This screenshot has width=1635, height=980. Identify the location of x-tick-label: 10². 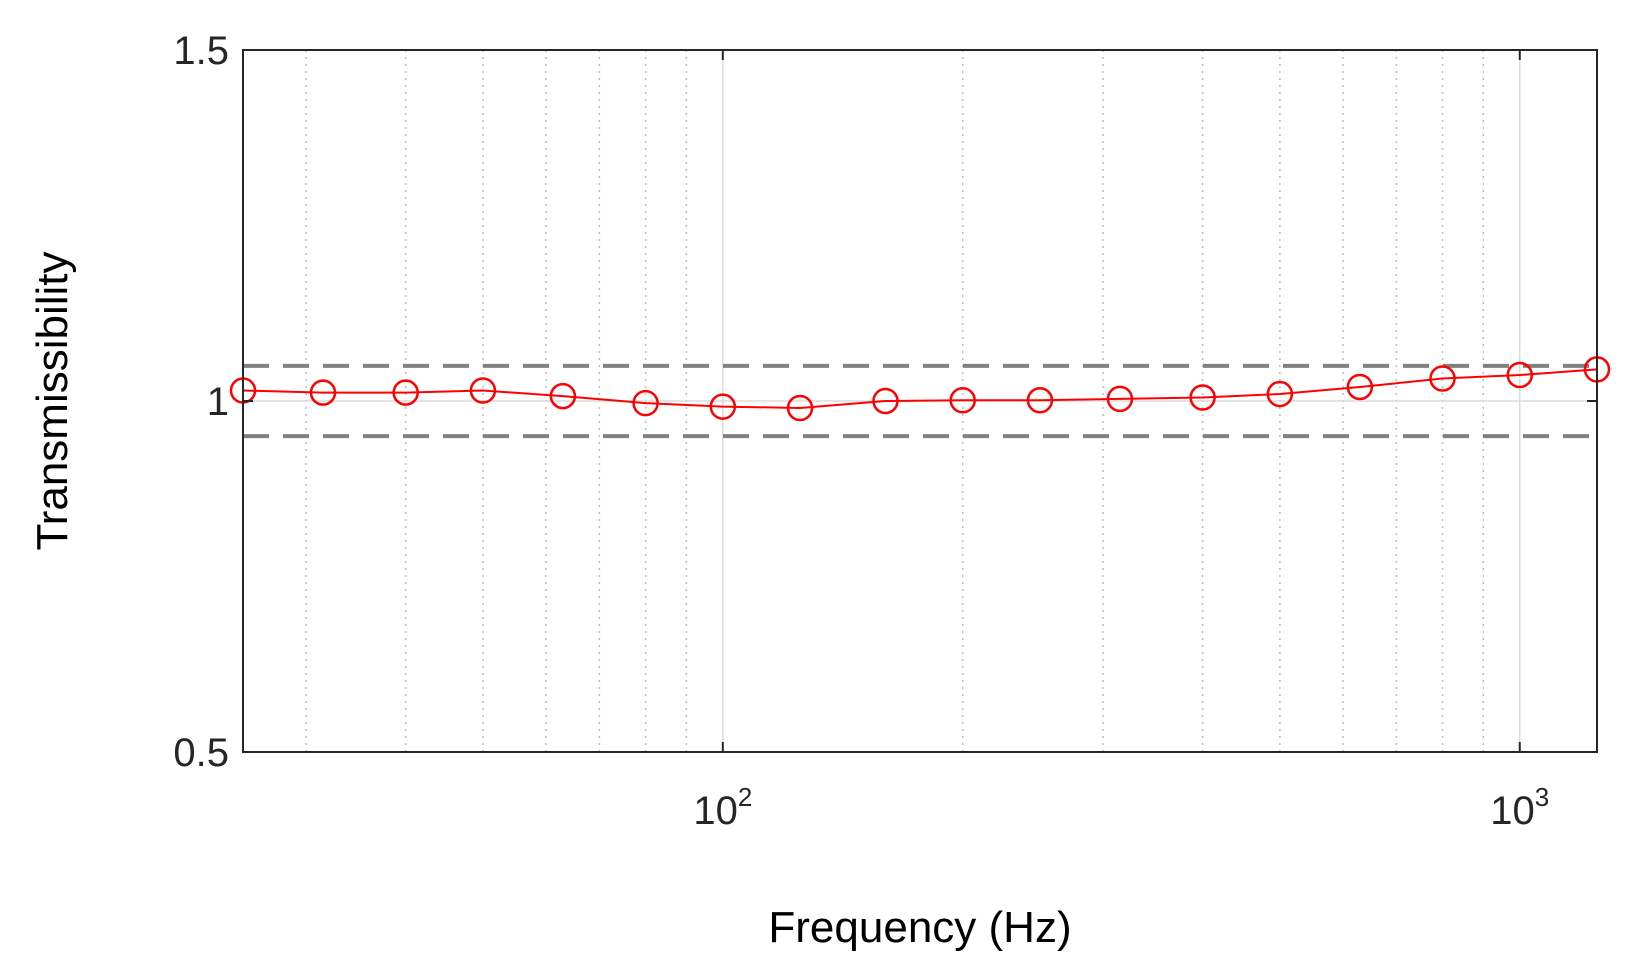
(722, 807).